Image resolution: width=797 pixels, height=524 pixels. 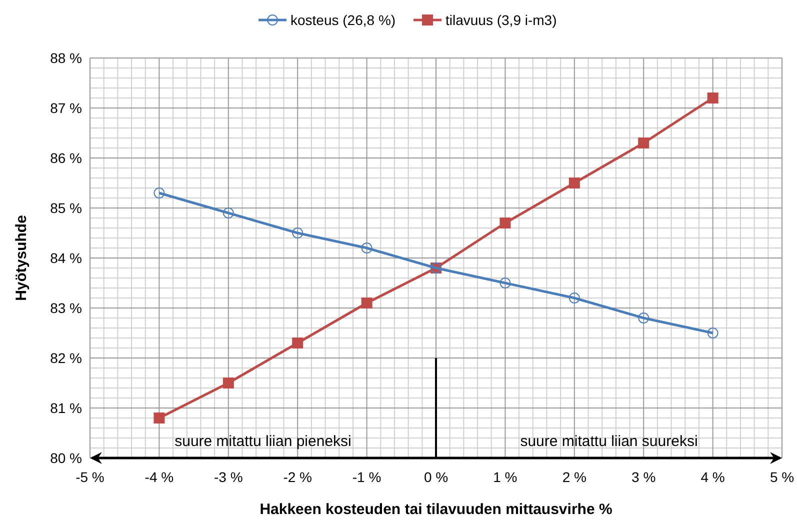 What do you see at coordinates (297, 477) in the screenshot?
I see `x-tick-label: -2 %` at bounding box center [297, 477].